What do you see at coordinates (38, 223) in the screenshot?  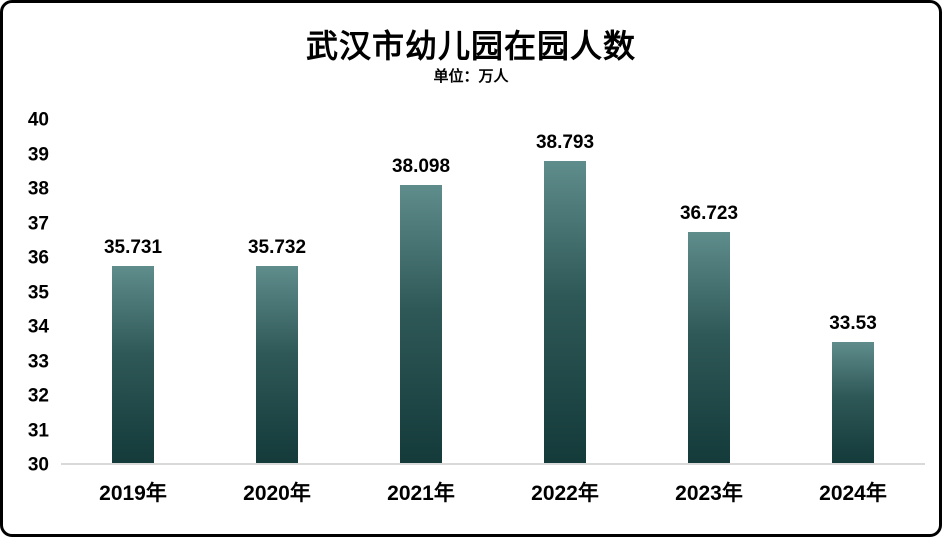 I see `y-tick-label: 37` at bounding box center [38, 223].